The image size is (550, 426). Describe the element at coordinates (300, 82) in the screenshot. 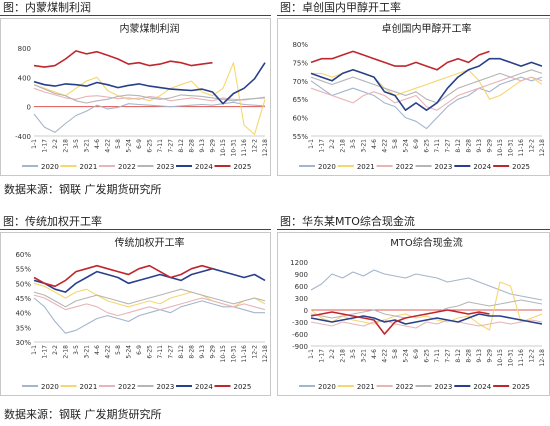

I see `y-tick-label: 70%` at that location.